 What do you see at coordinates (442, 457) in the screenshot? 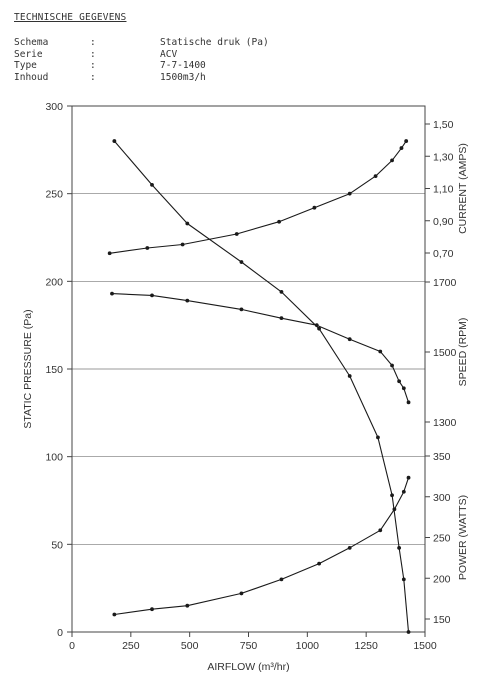
I see `right-axis-tick-label: 350` at bounding box center [442, 457].